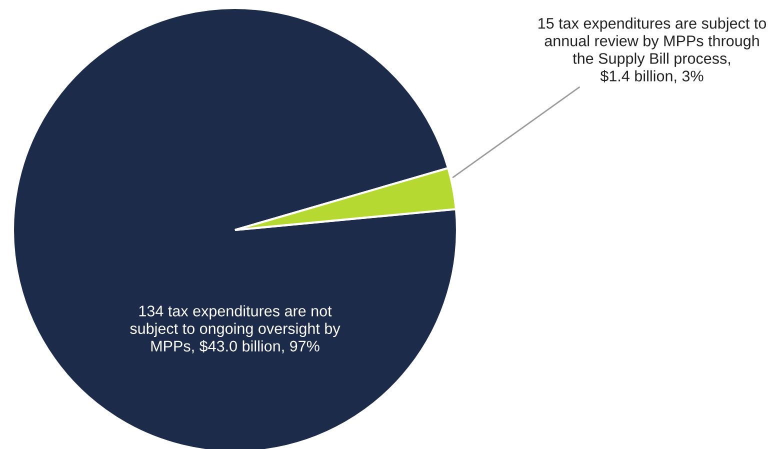  Describe the element at coordinates (235, 329) in the screenshot. I see `slice-label: 134 tax expenditures are not subject to ongoing oversight by MPPs, $43.0 billion, 97%` at that location.